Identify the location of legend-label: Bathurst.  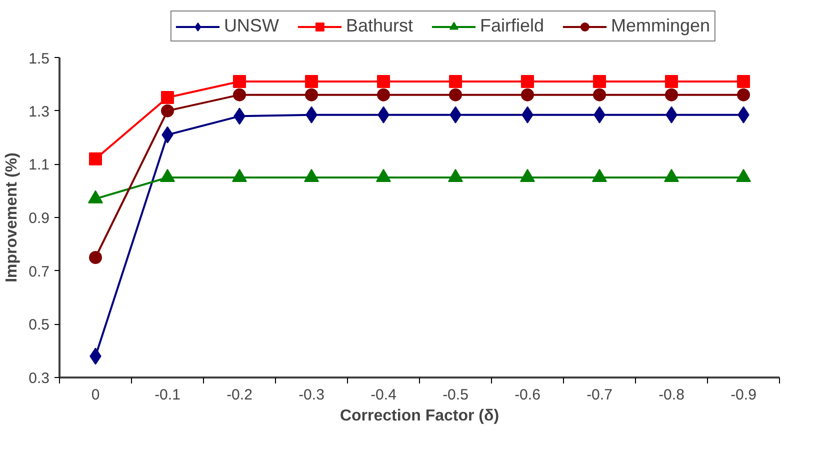
(379, 26).